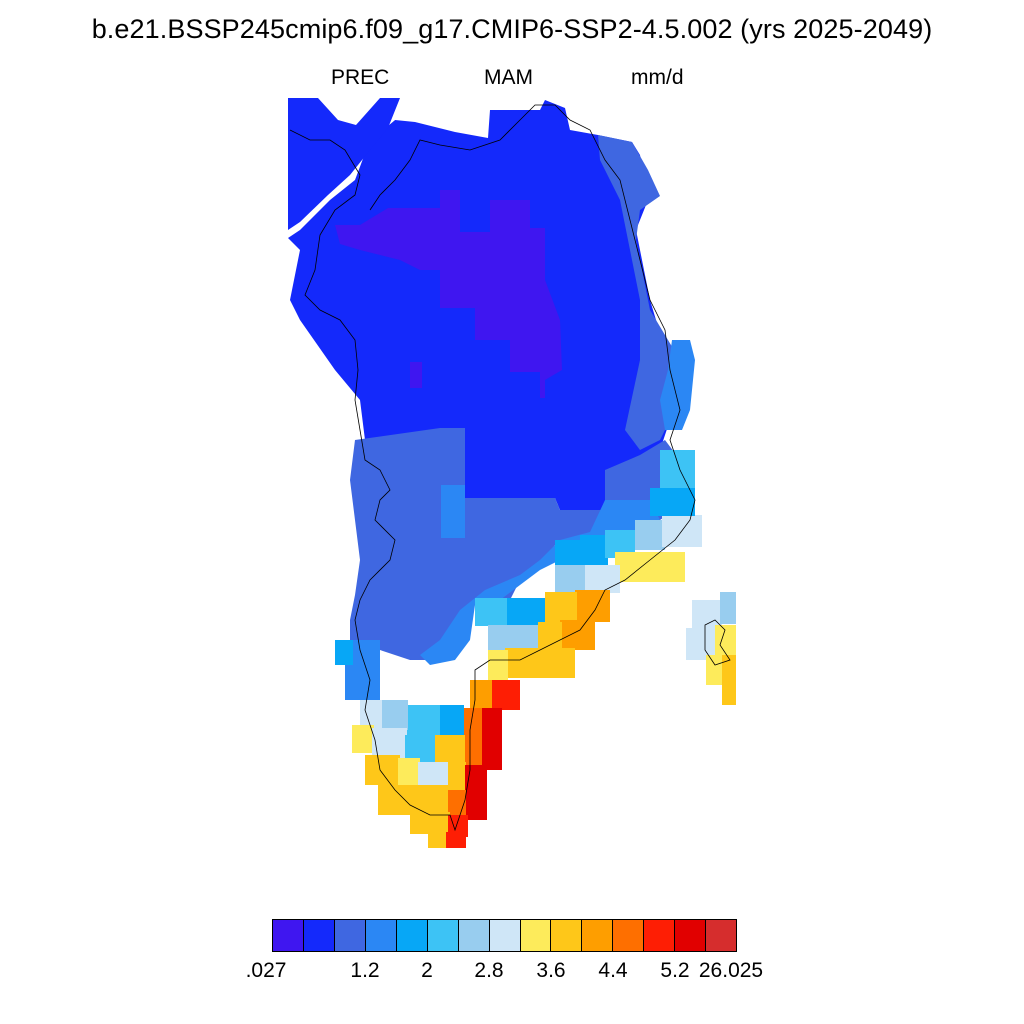  I want to click on season-label: MAM, so click(508, 77).